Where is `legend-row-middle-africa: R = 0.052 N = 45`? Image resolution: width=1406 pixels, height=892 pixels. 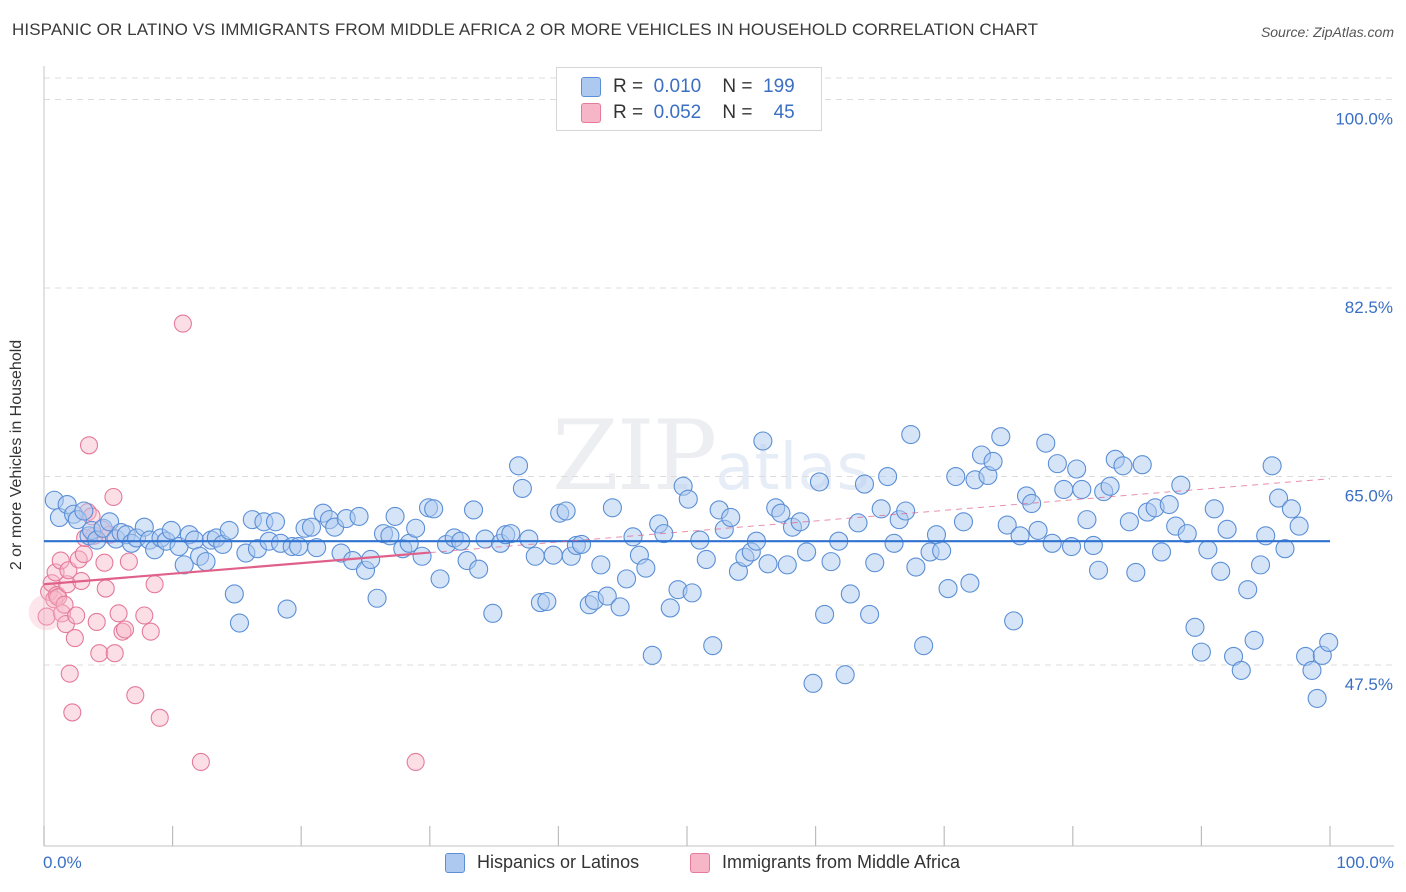
legend-row-middle-africa: R = 0.052 N = 45 is located at coordinates (688, 113).